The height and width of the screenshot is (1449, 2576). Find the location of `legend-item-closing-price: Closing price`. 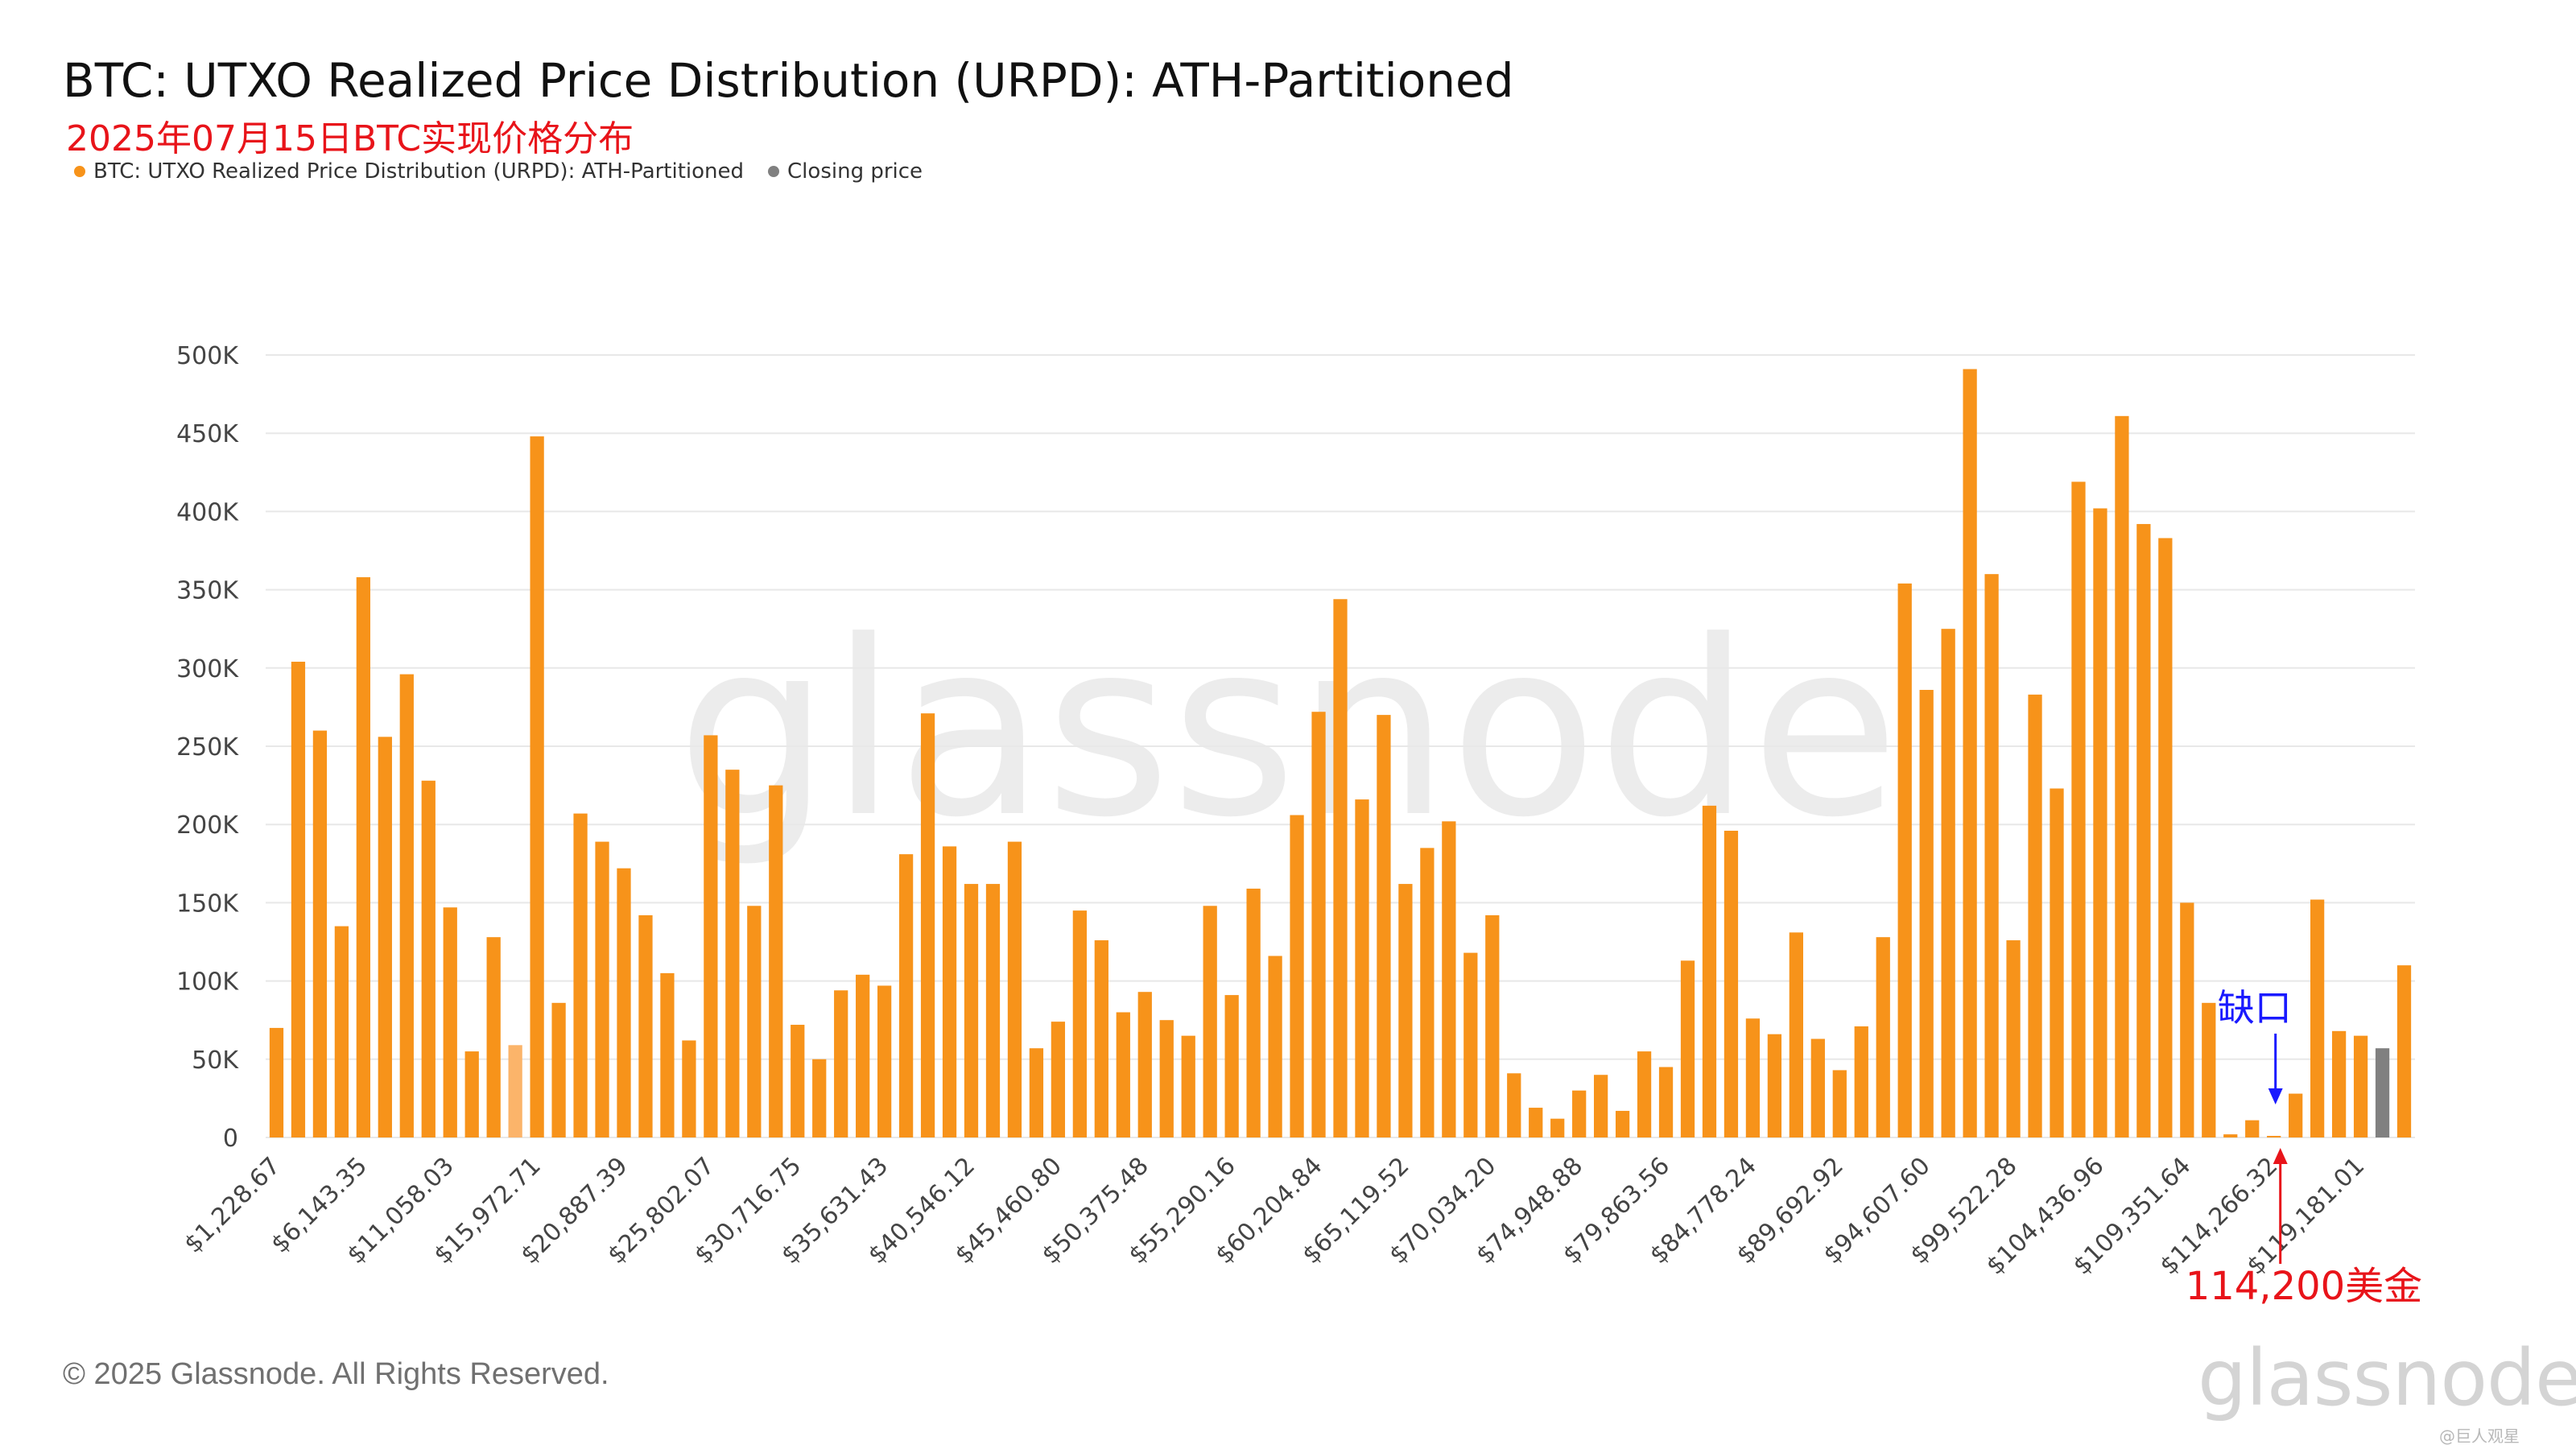

legend-item-closing-price: Closing price is located at coordinates (845, 171).